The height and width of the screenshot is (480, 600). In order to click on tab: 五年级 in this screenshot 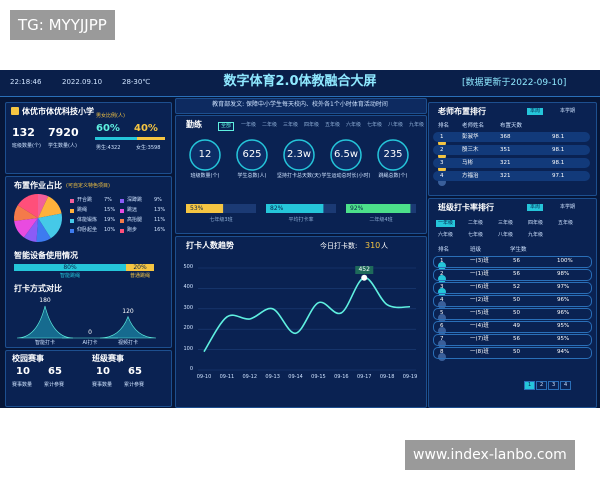, I will do `click(333, 125)`.